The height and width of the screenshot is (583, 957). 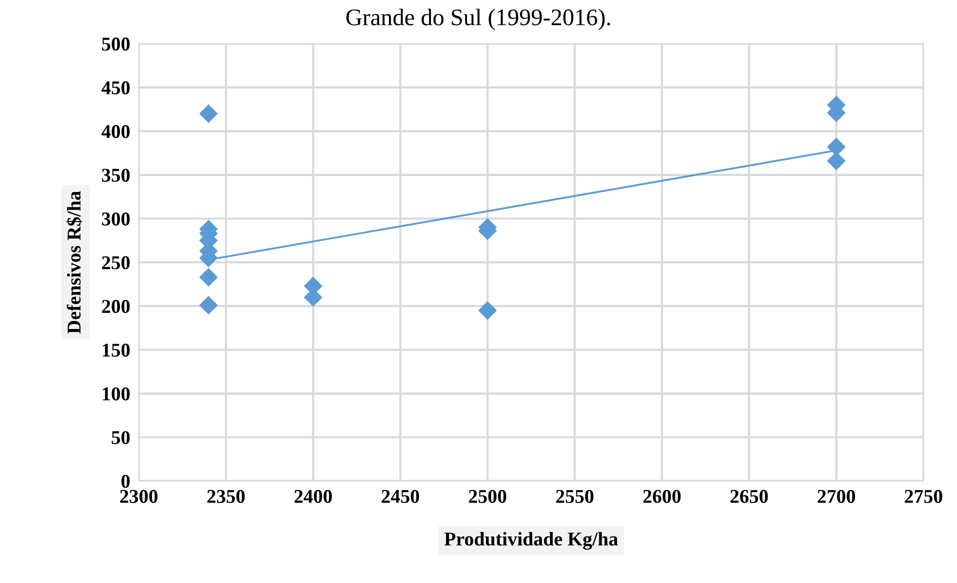 I want to click on x-tick-label: 2300, so click(x=139, y=496).